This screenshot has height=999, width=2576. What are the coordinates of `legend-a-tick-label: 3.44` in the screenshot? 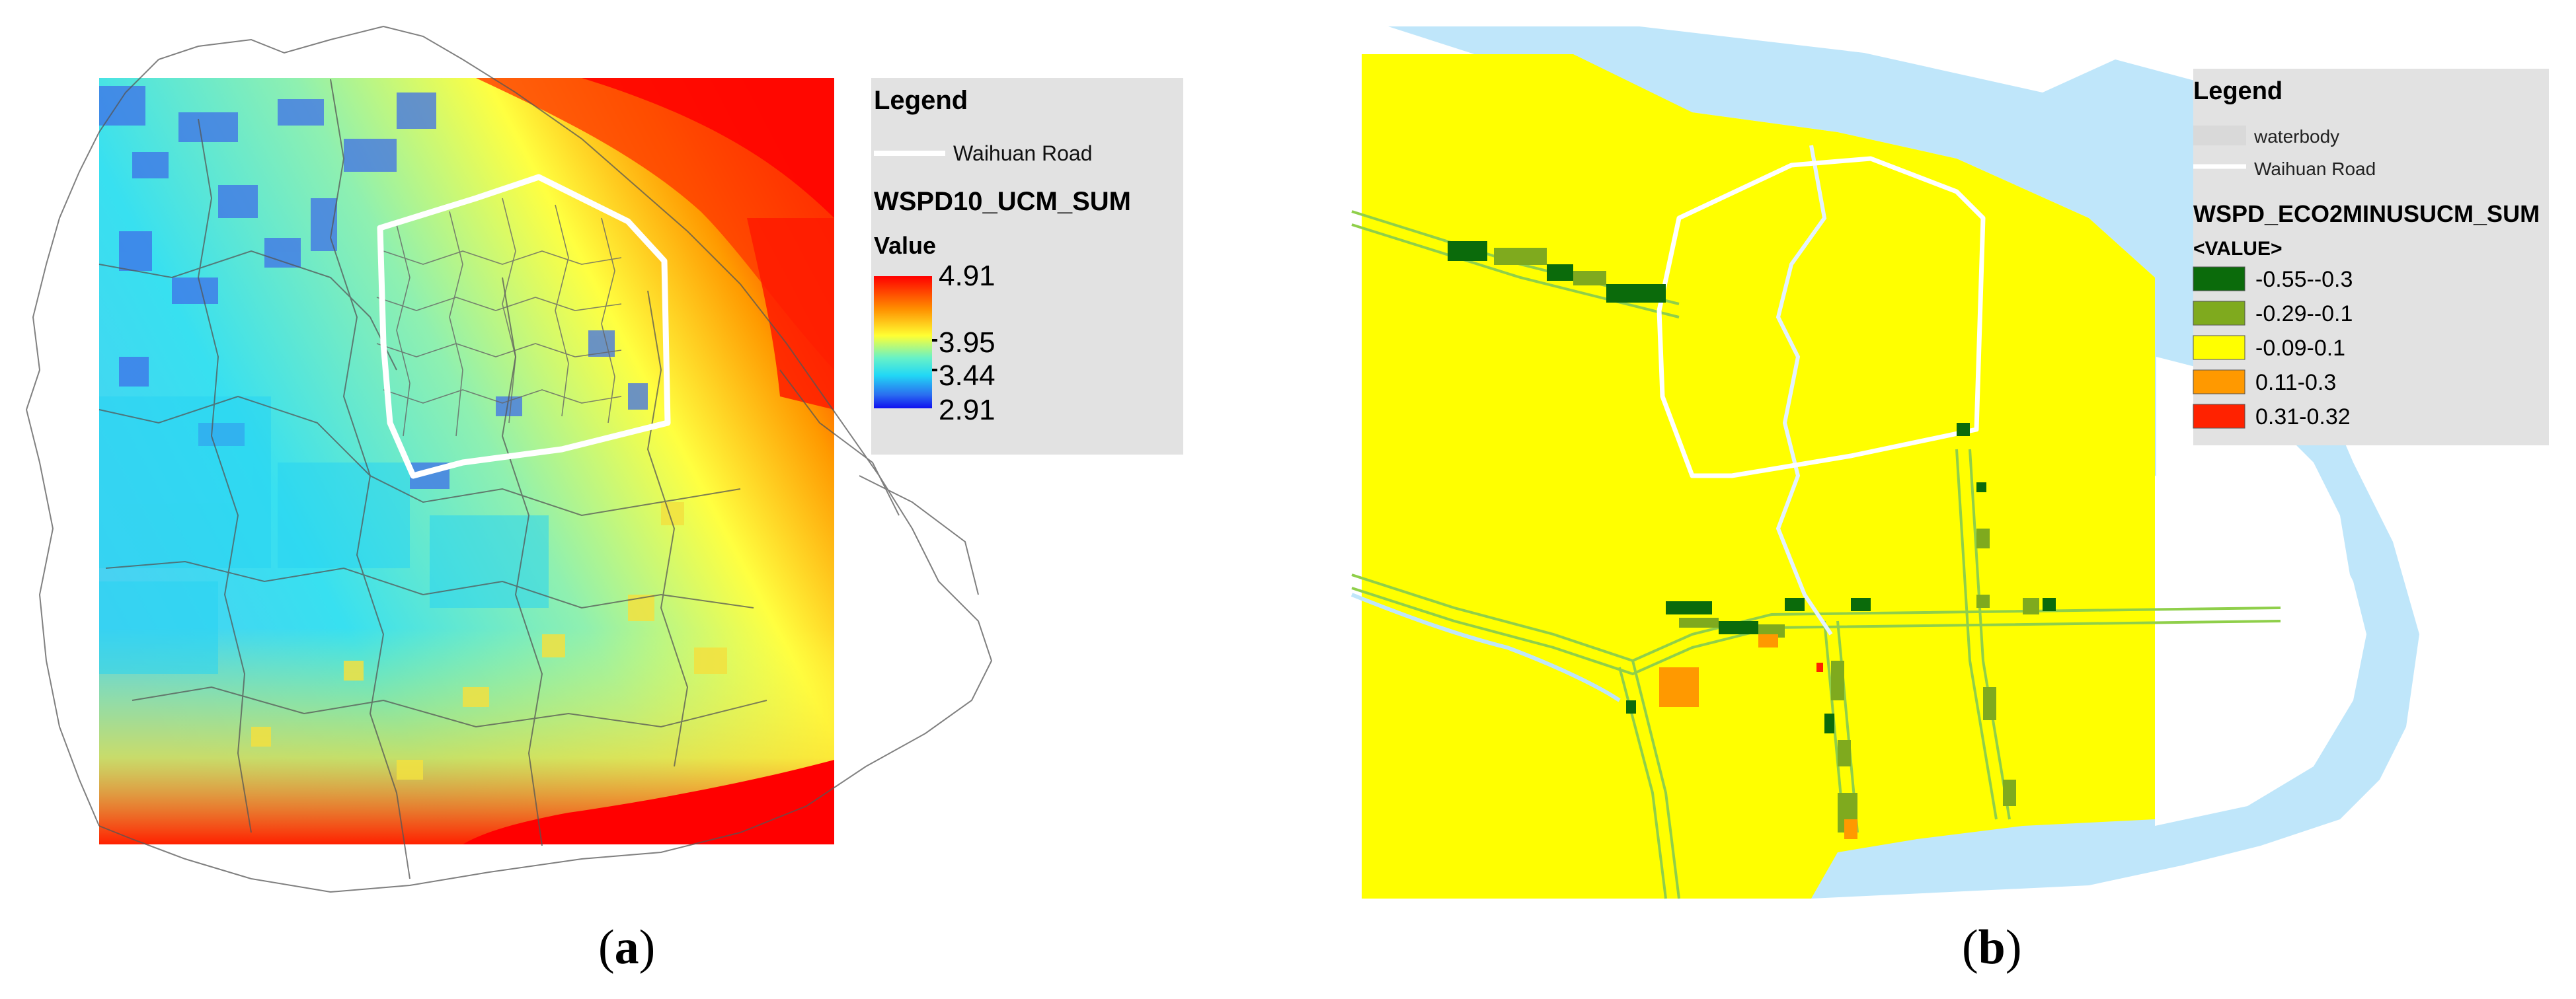 It's located at (967, 375).